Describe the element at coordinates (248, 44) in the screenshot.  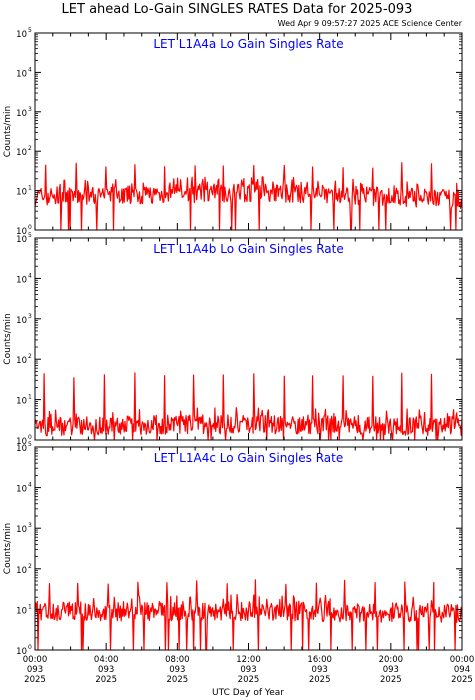
I see `panel-title: LET L1A4a Lo Gain Singles Rate` at that location.